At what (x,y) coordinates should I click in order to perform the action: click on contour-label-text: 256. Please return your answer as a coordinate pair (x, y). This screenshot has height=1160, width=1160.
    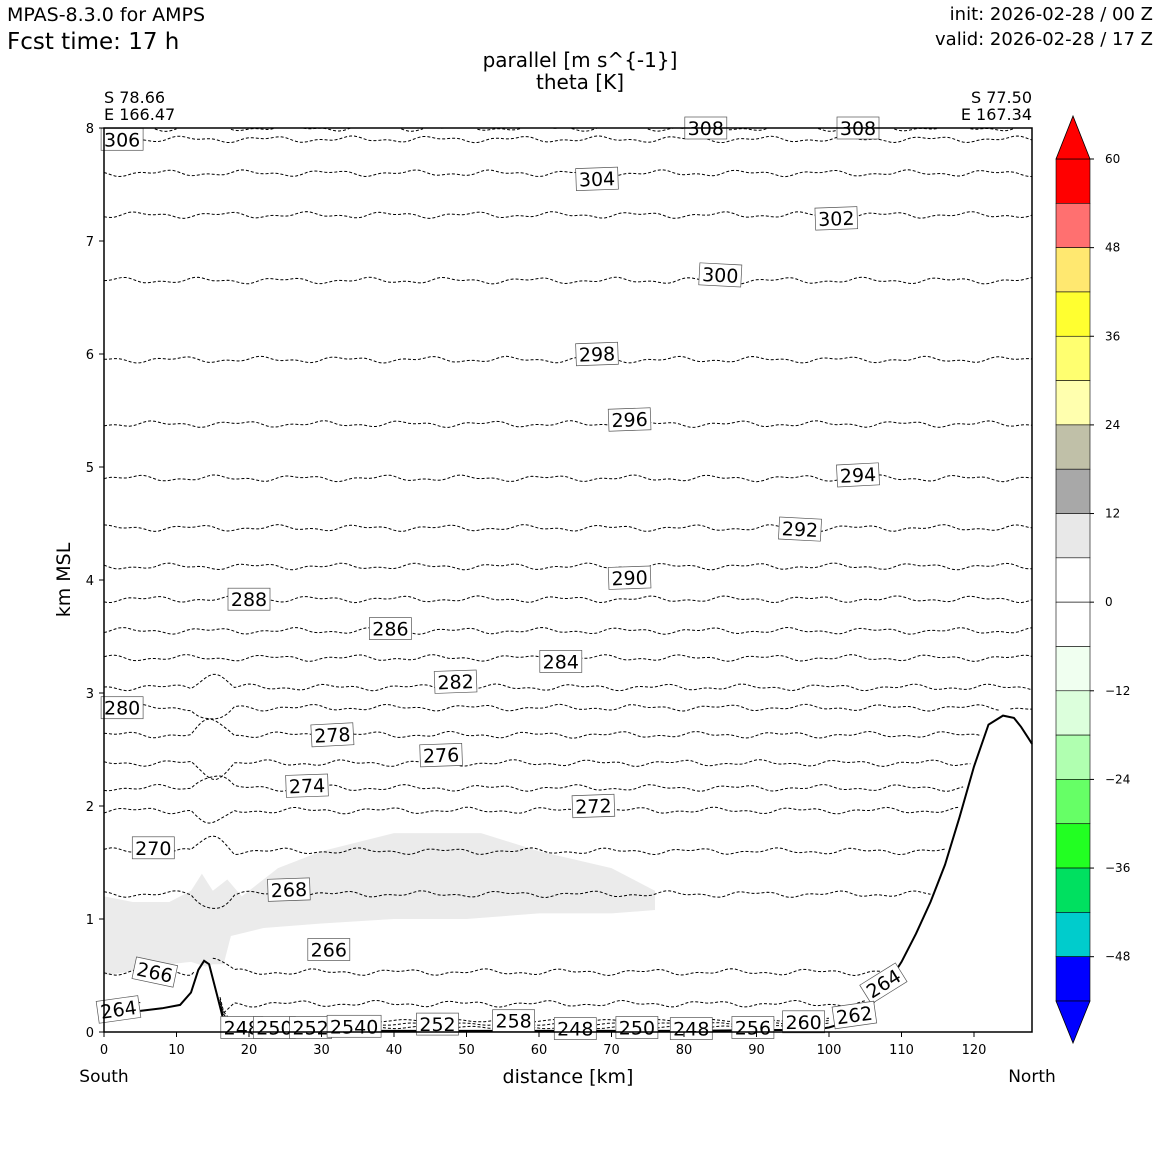
    Looking at the image, I should click on (753, 1029).